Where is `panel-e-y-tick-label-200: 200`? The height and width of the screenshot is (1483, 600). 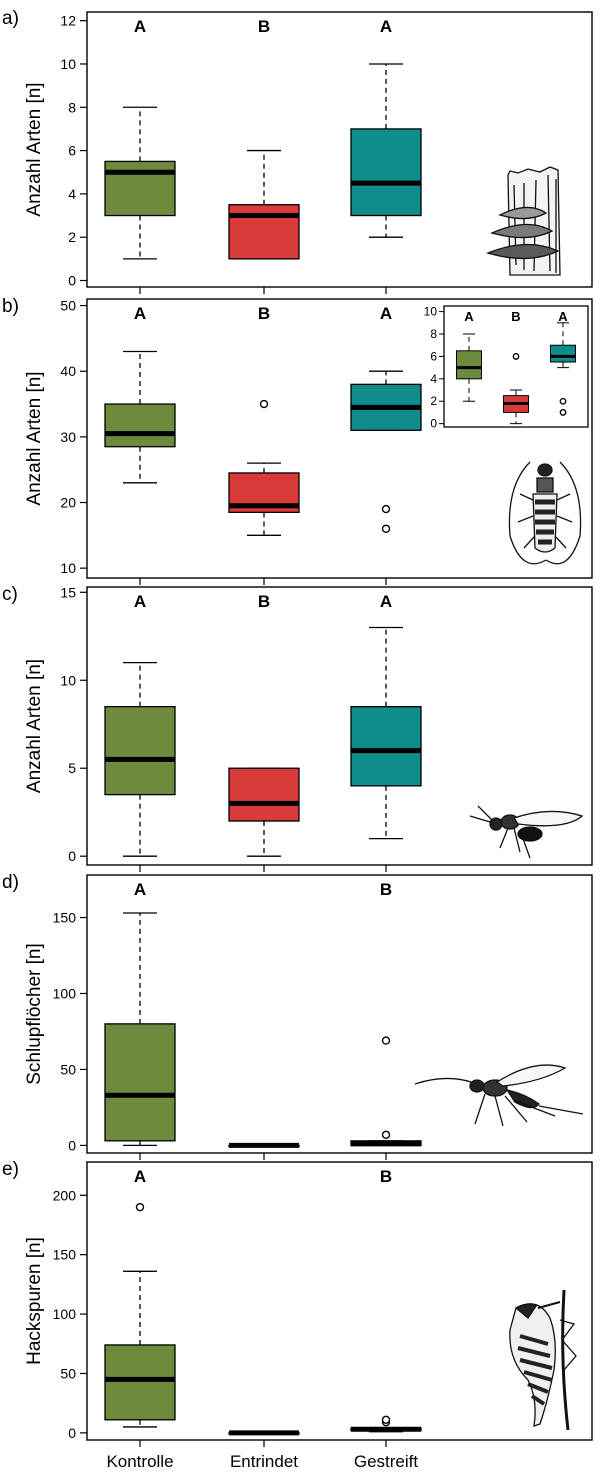 panel-e-y-tick-label-200: 200 is located at coordinates (65, 1195).